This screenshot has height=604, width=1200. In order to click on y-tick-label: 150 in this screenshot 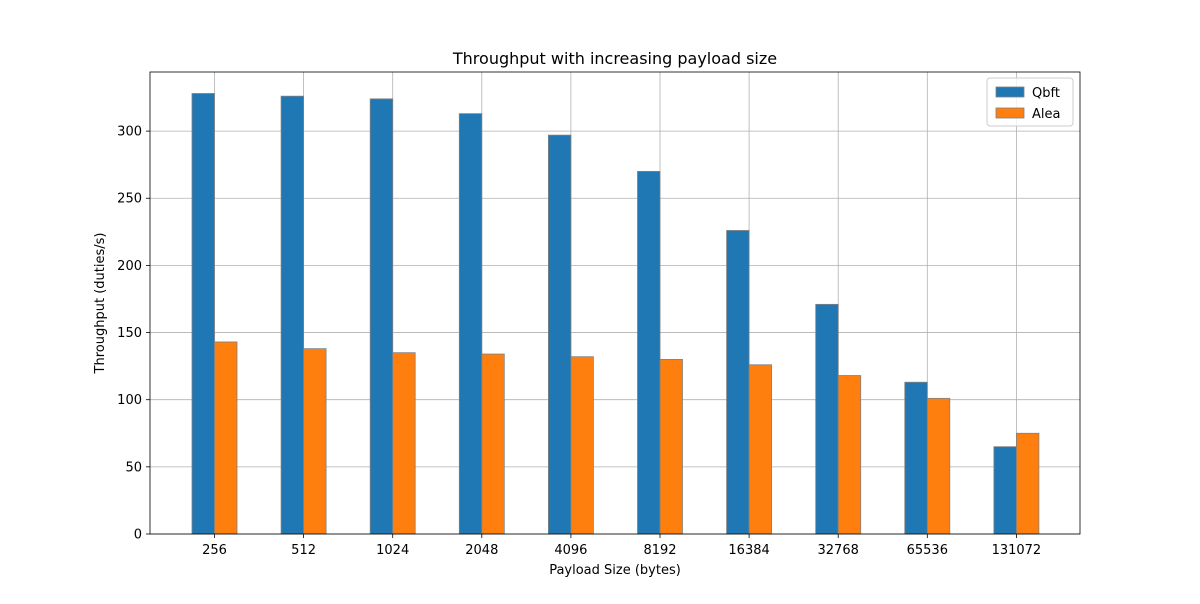, I will do `click(129, 333)`.